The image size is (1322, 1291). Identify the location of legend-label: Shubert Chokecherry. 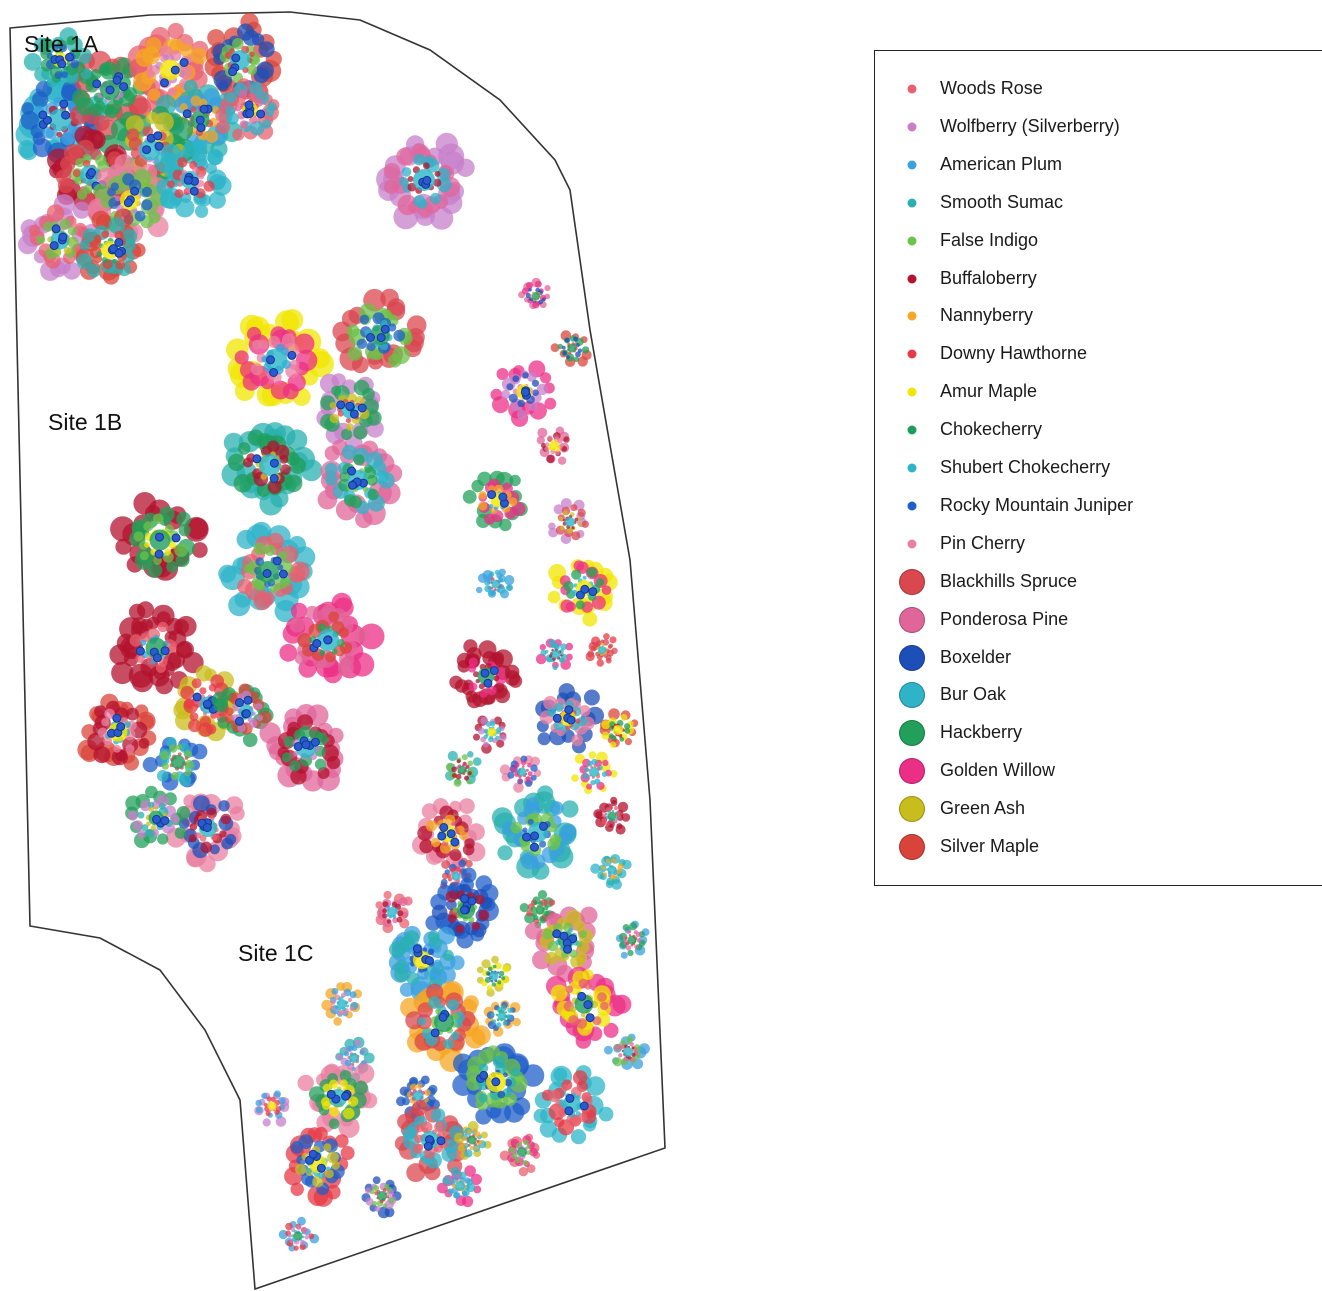
(1025, 467).